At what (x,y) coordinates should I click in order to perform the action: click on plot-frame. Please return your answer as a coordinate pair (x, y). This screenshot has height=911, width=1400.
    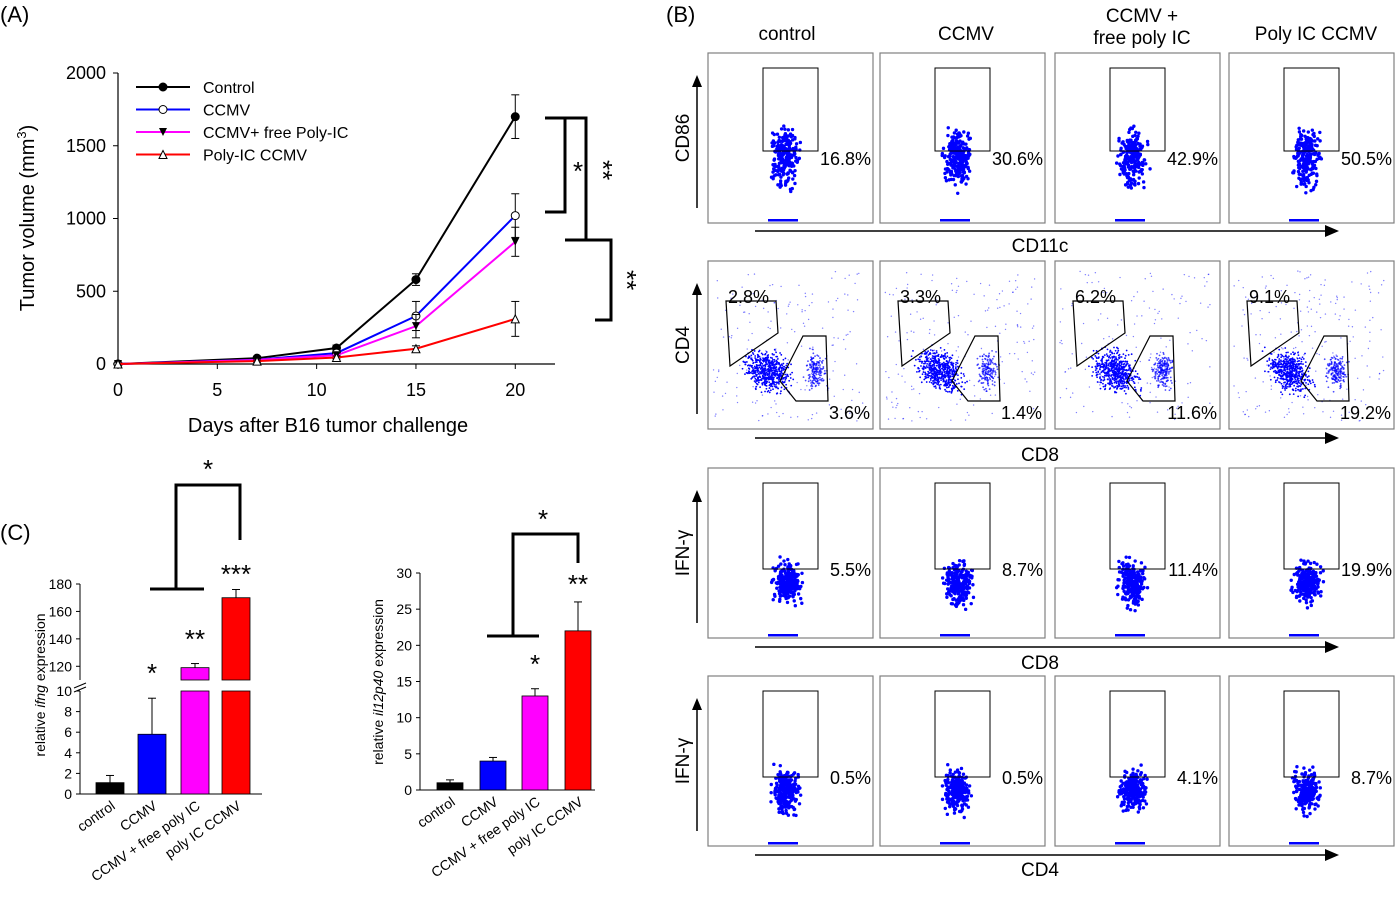
    Looking at the image, I should click on (962, 345).